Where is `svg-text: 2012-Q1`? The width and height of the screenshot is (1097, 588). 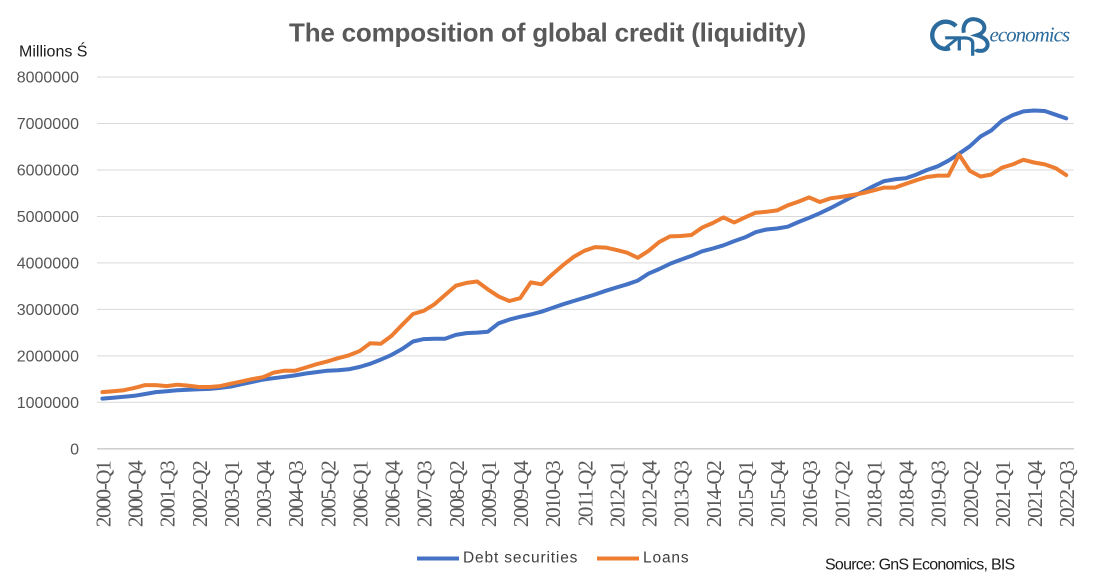 svg-text: 2012-Q1 is located at coordinates (617, 494).